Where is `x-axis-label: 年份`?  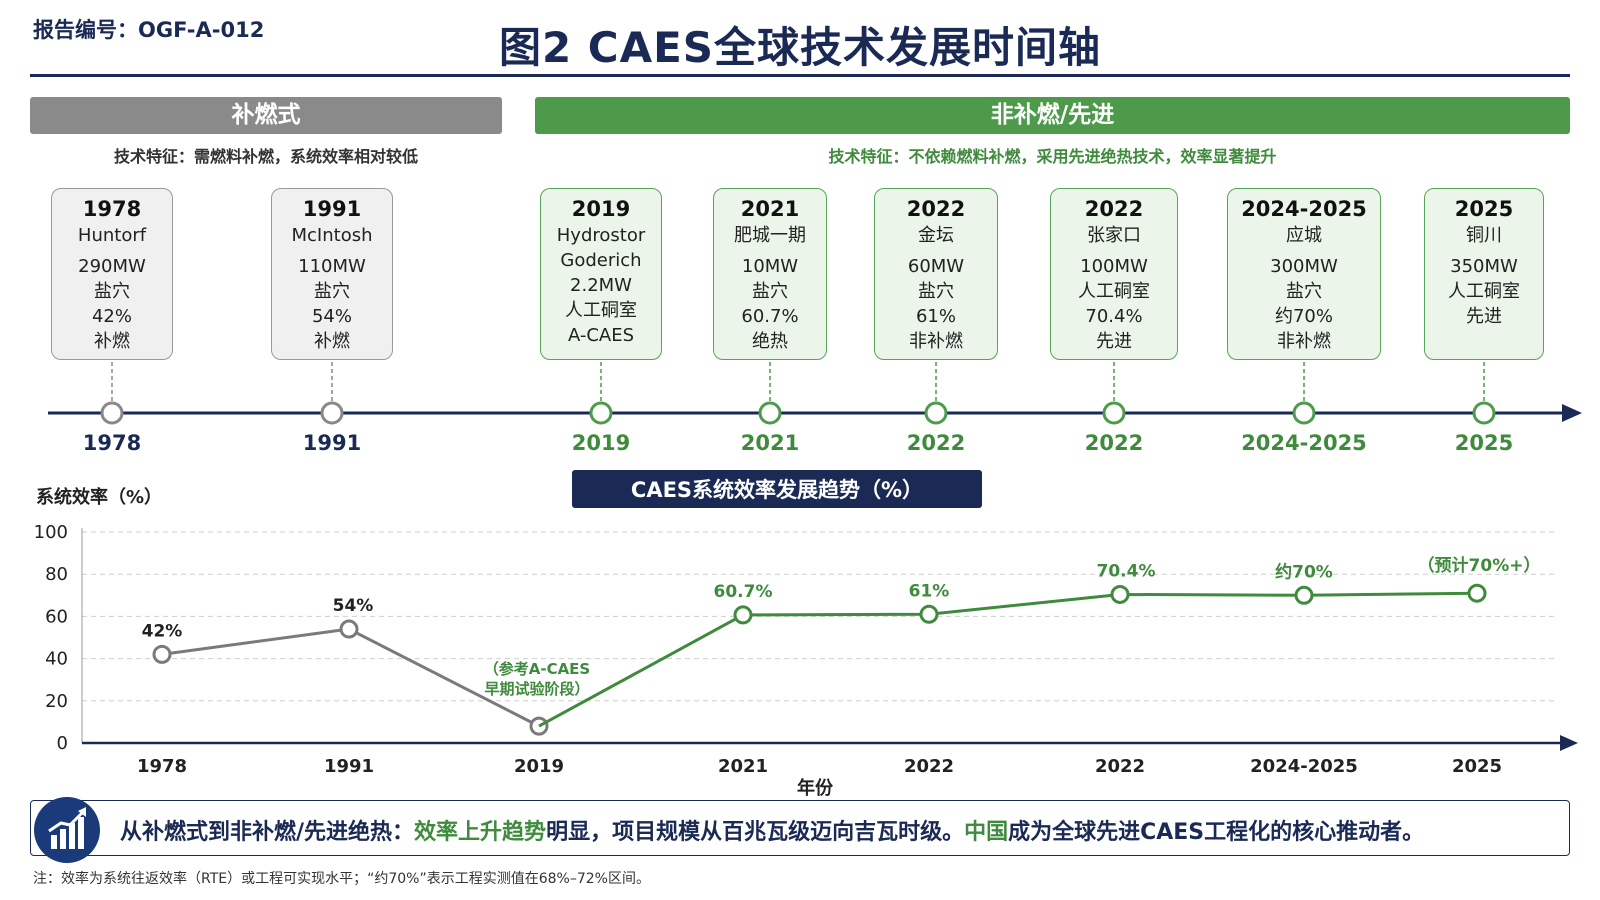
x-axis-label: 年份 is located at coordinates (815, 788).